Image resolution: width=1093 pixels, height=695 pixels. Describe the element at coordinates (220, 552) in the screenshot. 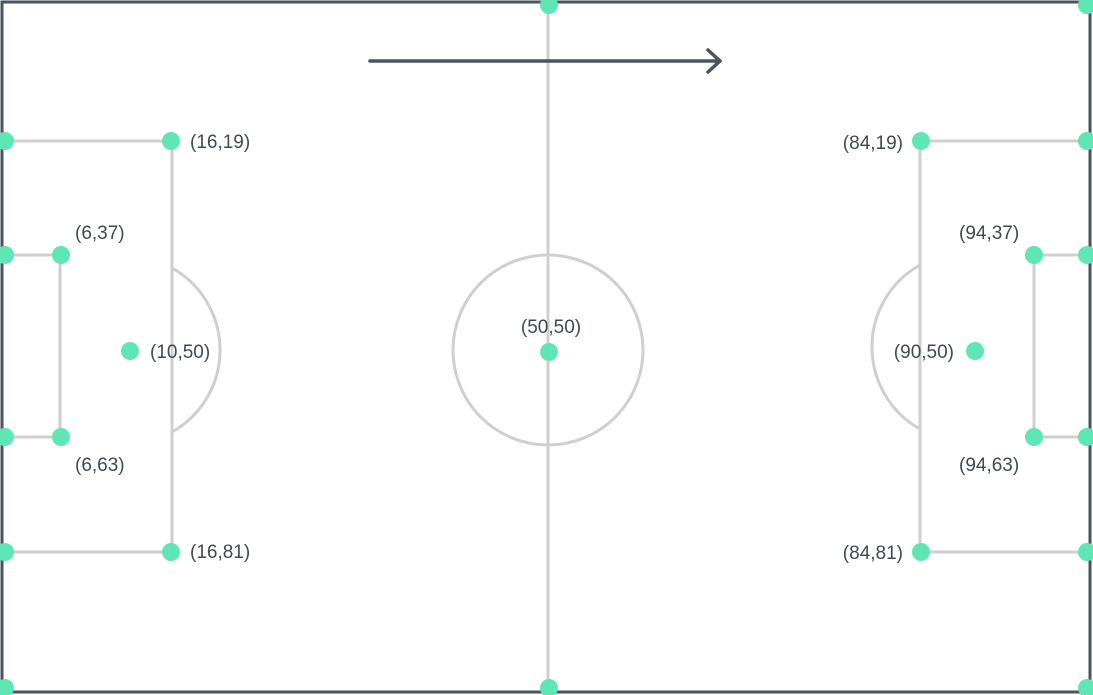

I see `label-left-box-bottom: (16,81)` at that location.